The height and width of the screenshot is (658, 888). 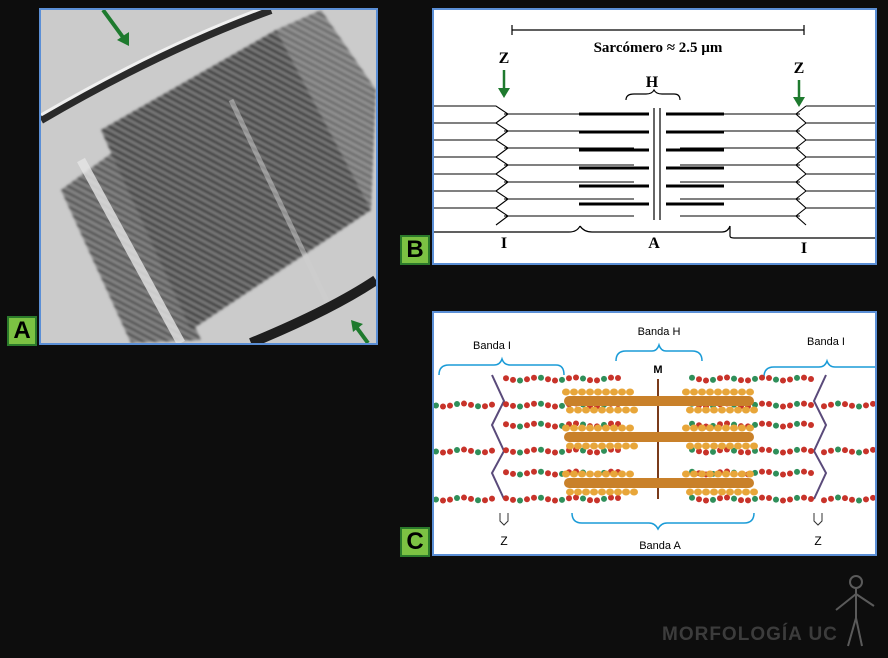 I want to click on m-line-label: M, so click(x=657, y=370).